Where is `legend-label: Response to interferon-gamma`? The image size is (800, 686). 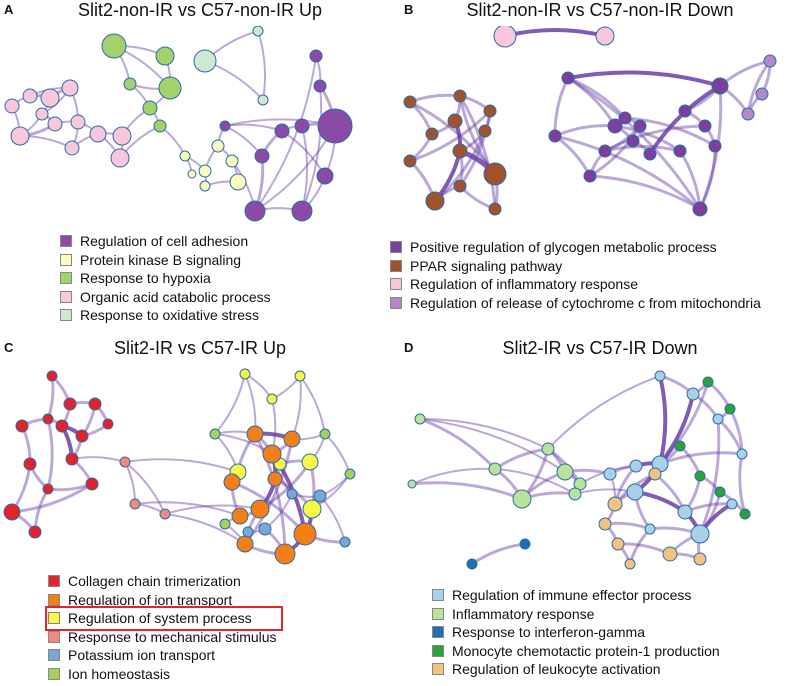
legend-label: Response to interferon-gamma is located at coordinates (548, 632).